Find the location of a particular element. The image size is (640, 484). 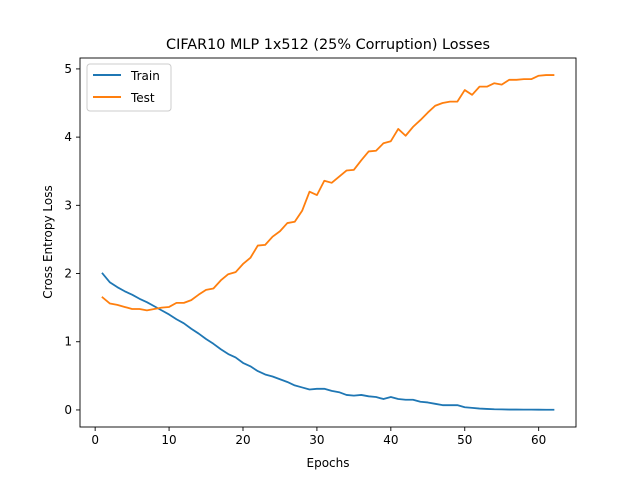

y-tick-label: 1 is located at coordinates (68, 342).